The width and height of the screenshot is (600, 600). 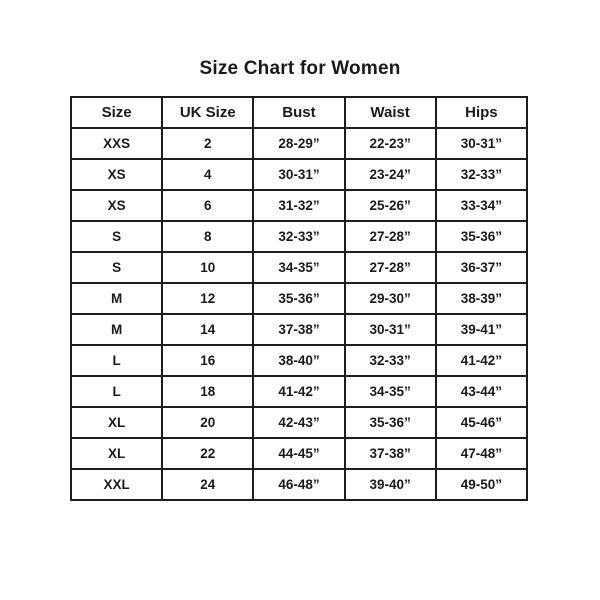 I want to click on table-row: XS 4 30-31” 23-24” 32-33”, so click(x=299, y=174).